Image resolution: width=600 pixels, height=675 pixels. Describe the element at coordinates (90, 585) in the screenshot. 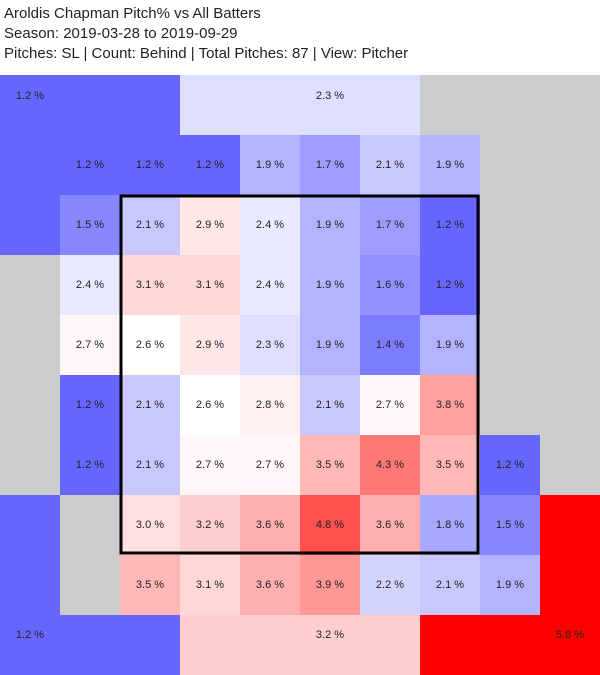

I see `outer-region-bottom-left` at that location.